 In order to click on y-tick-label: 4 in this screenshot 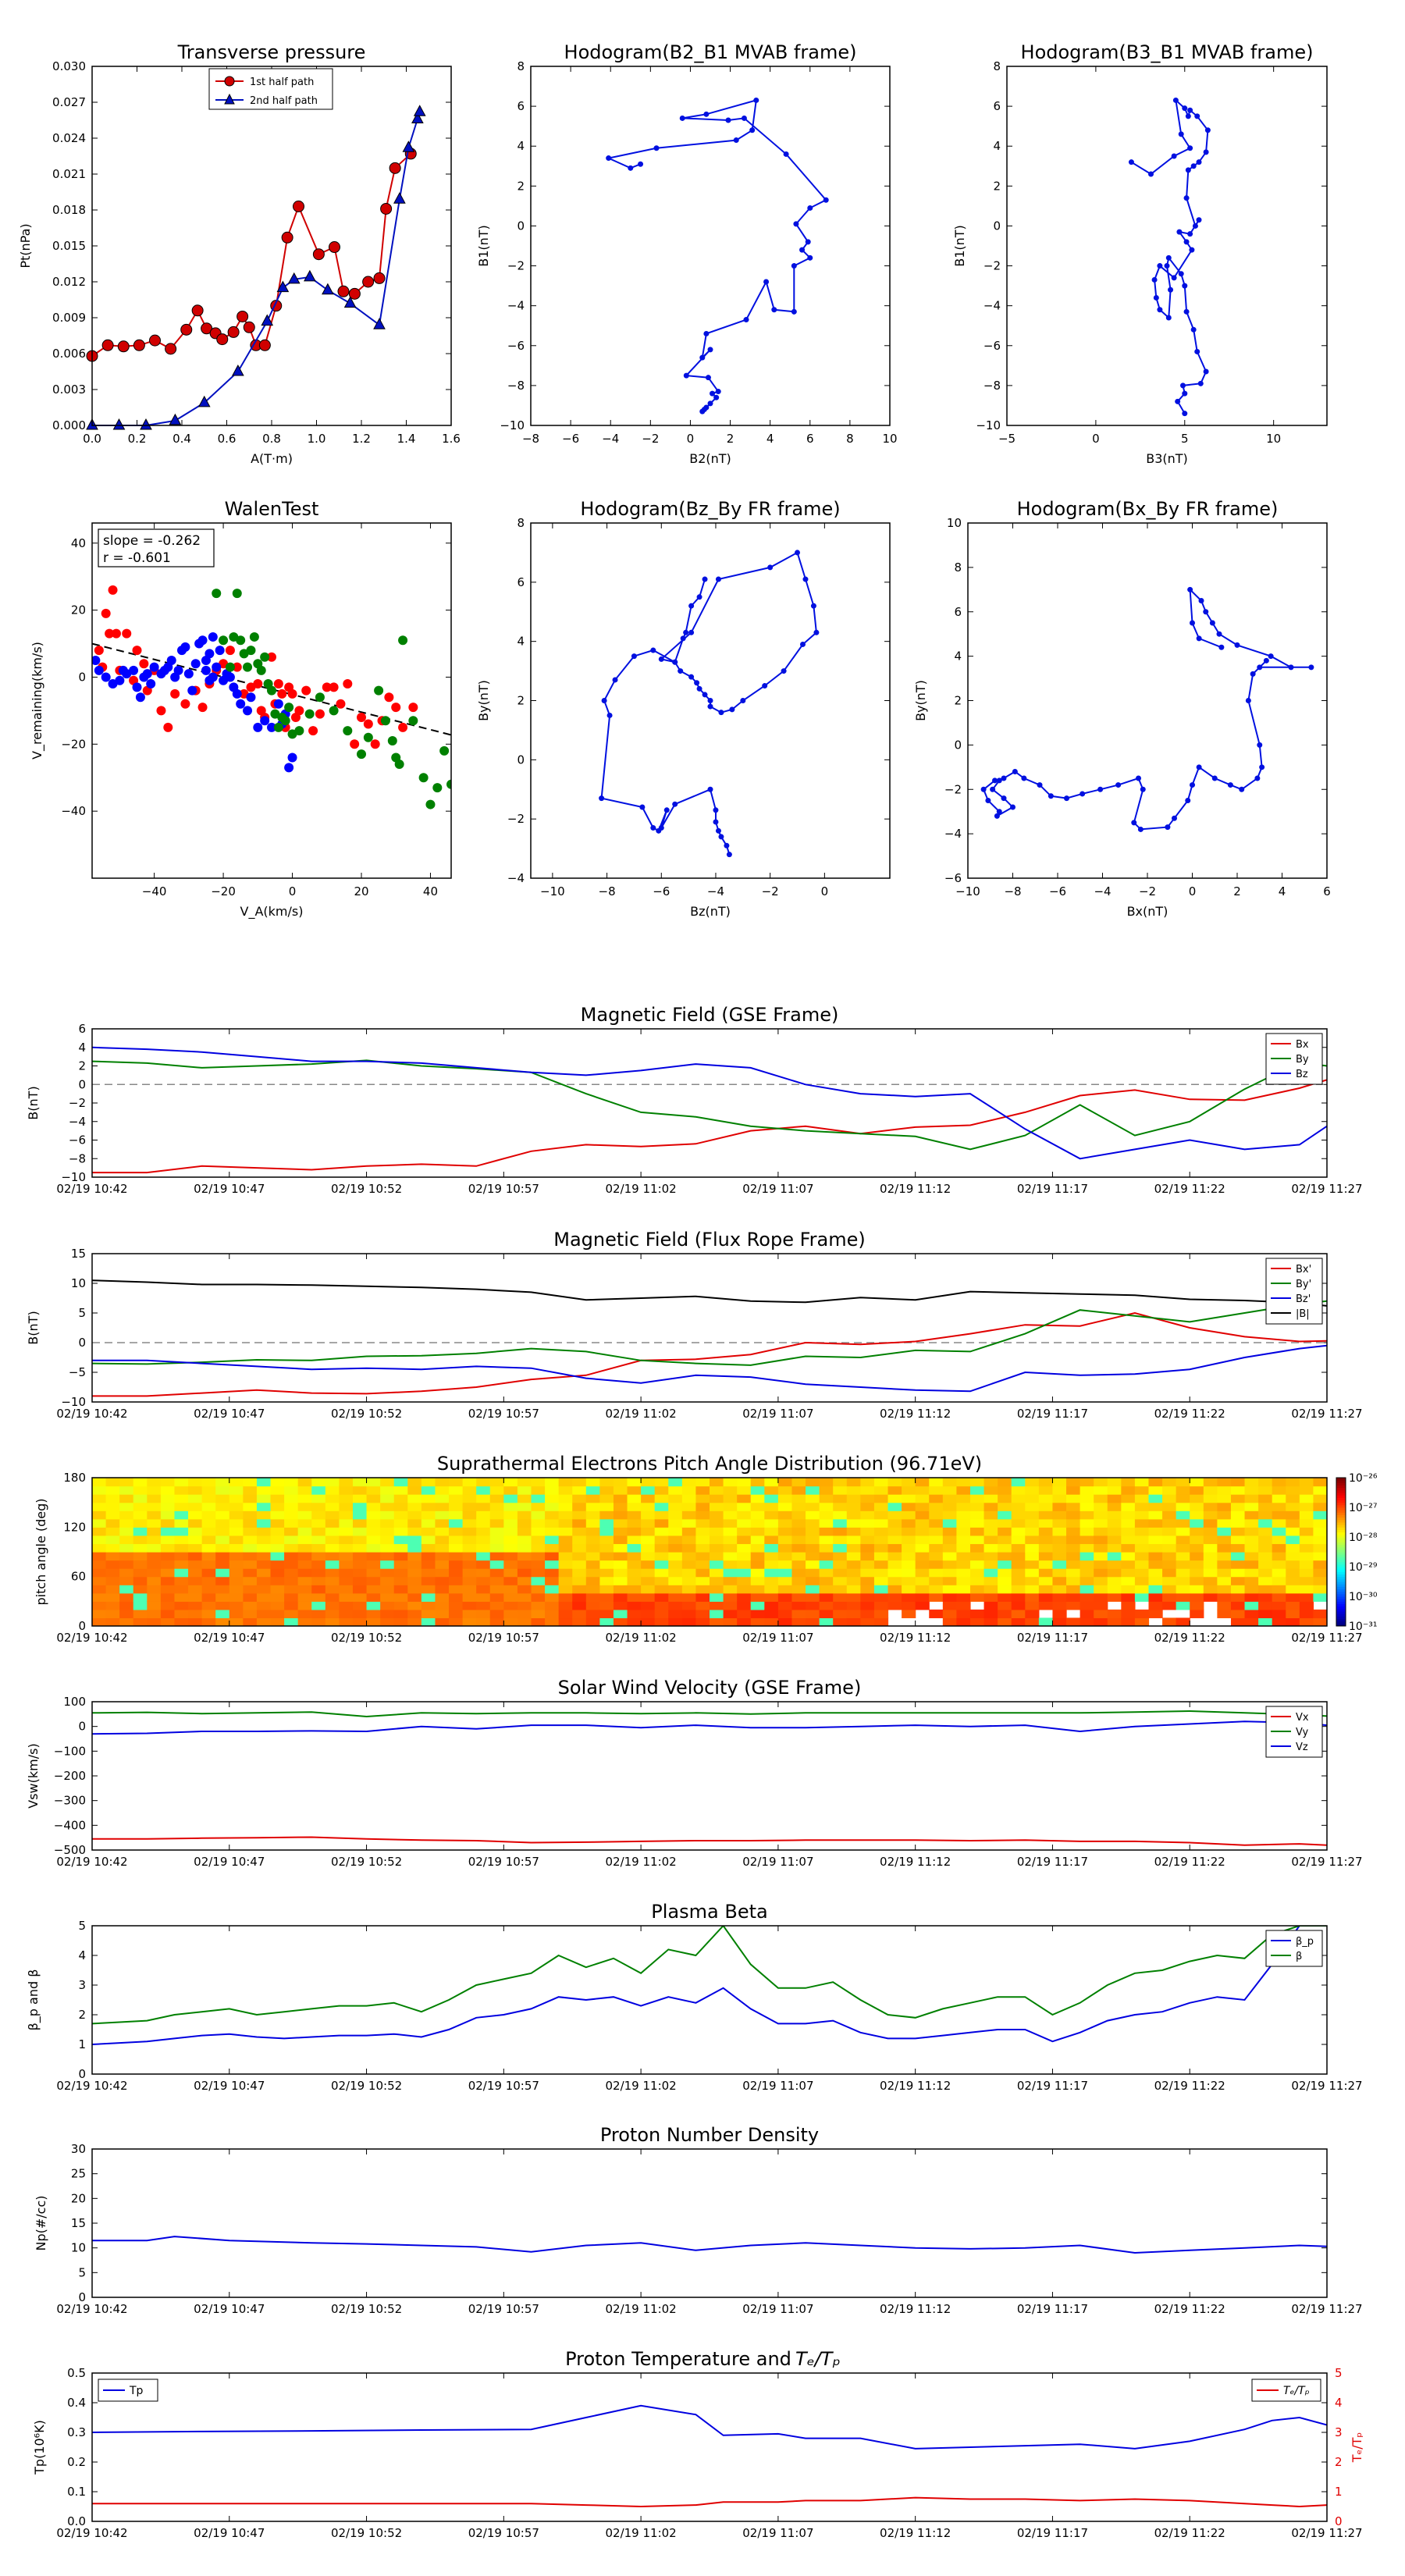, I will do `click(521, 146)`.